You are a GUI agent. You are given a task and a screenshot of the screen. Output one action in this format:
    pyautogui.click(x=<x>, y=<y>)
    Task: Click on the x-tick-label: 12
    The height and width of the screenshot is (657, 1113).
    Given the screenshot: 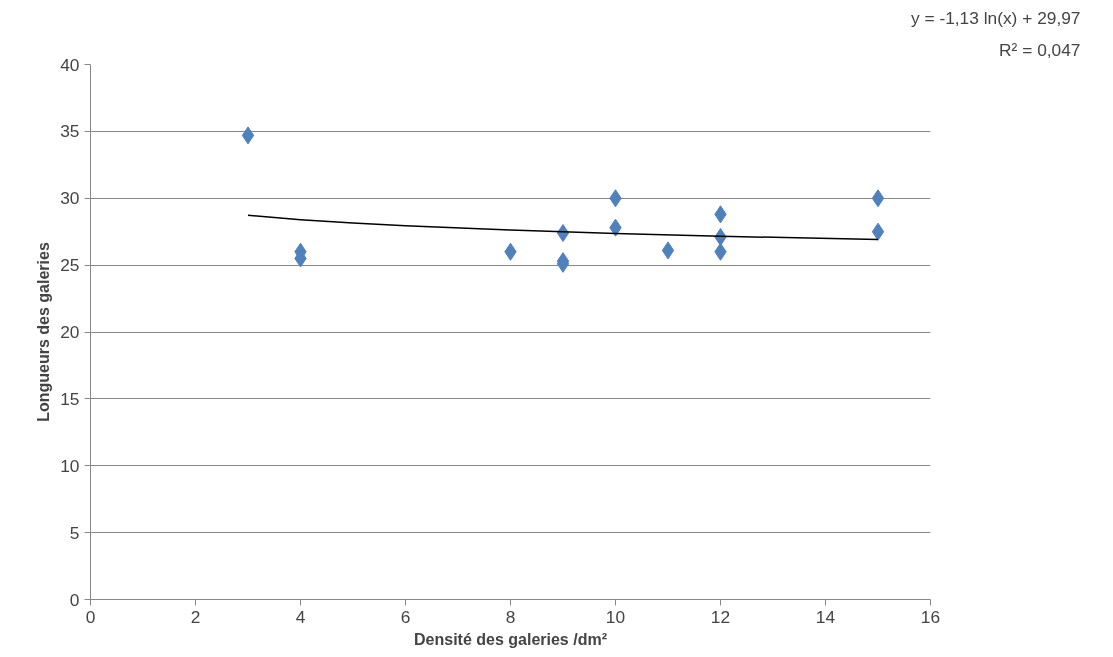 What is the action you would take?
    pyautogui.click(x=720, y=616)
    